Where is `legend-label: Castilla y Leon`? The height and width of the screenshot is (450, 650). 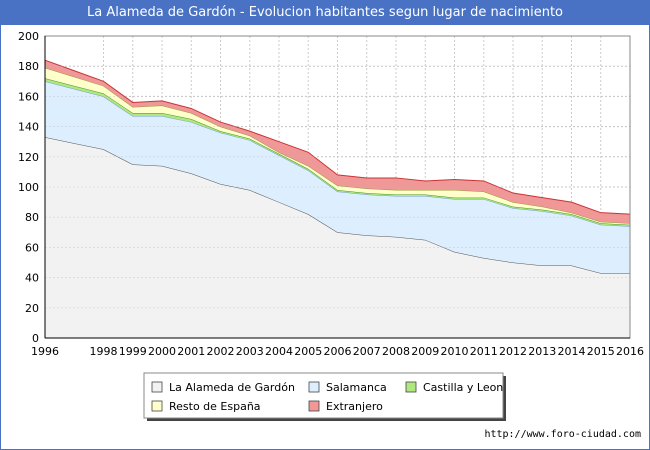
legend-label: Castilla y Leon is located at coordinates (463, 387).